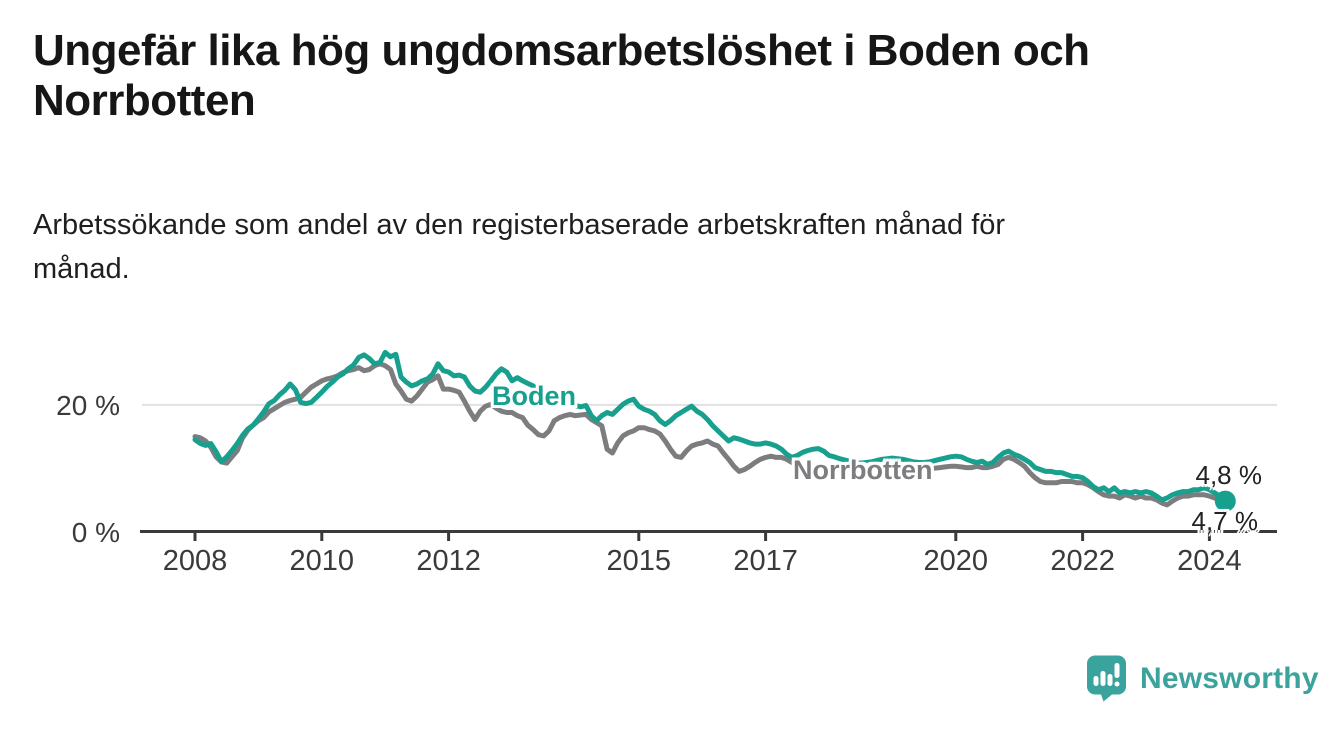 This screenshot has width=1340, height=734. What do you see at coordinates (534, 396) in the screenshot?
I see `series-label-boden: Boden` at bounding box center [534, 396].